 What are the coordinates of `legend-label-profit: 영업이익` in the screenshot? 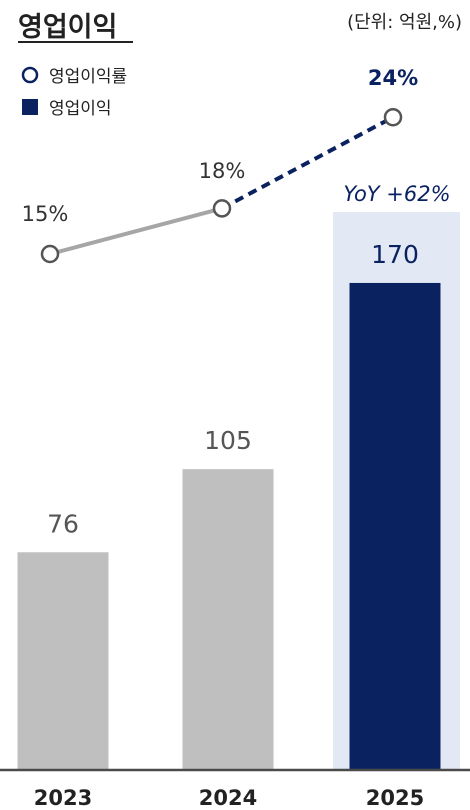 It's located at (80, 109).